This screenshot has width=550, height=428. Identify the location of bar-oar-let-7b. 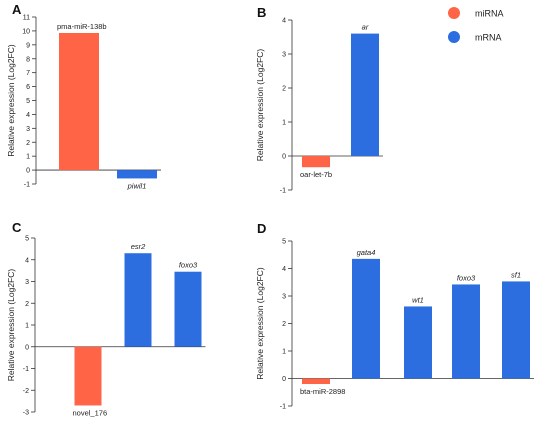
(316, 162).